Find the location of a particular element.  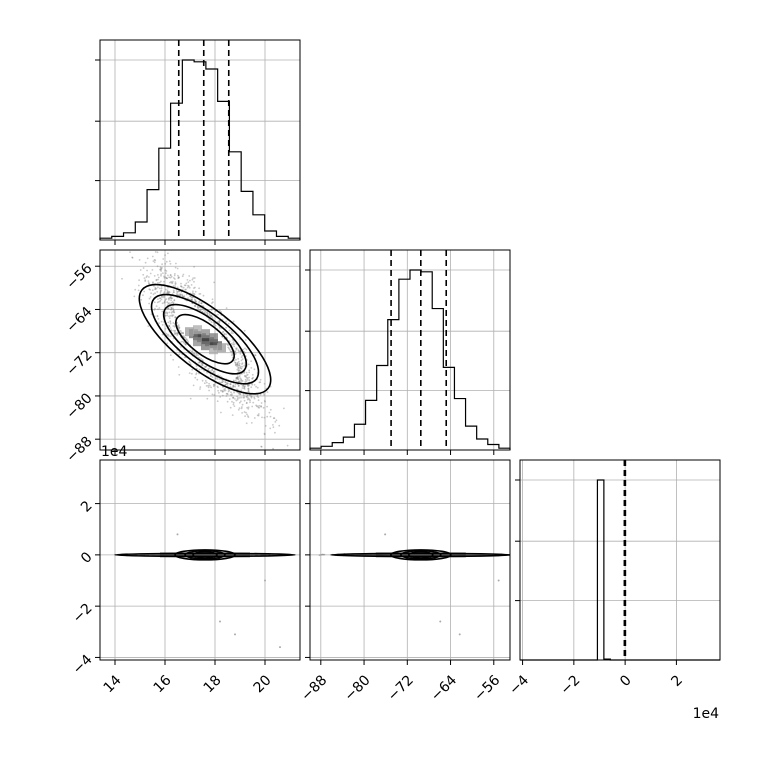

panel-param1-vs-param0: −88 −80 −72 −64 −56 is located at coordinates (182, 357).